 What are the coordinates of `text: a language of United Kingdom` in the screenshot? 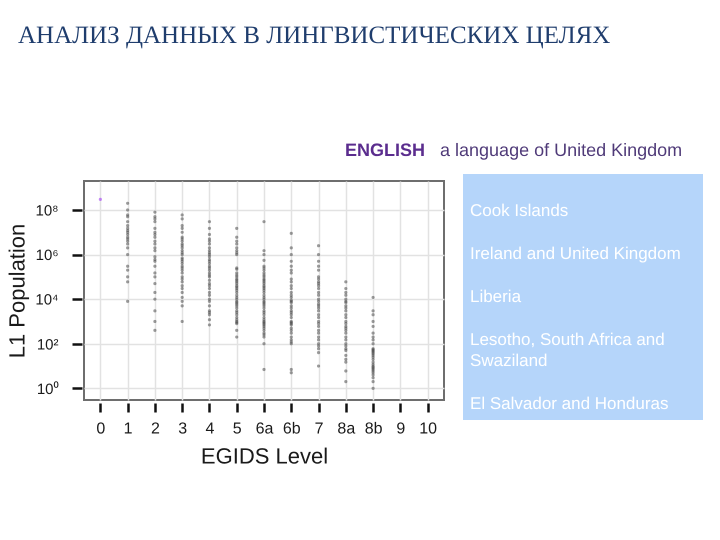 It's located at (561, 150).